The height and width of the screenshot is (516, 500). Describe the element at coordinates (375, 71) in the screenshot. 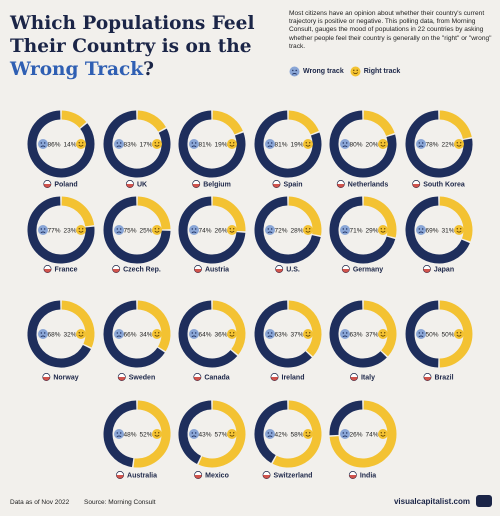

I see `legend-right: Right track` at that location.